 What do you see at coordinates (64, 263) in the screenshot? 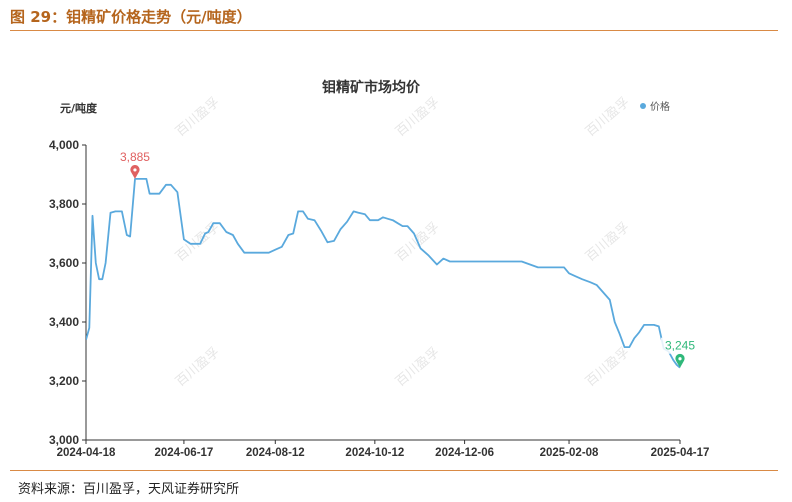
I see `y-tick-label: 3,600` at bounding box center [64, 263].